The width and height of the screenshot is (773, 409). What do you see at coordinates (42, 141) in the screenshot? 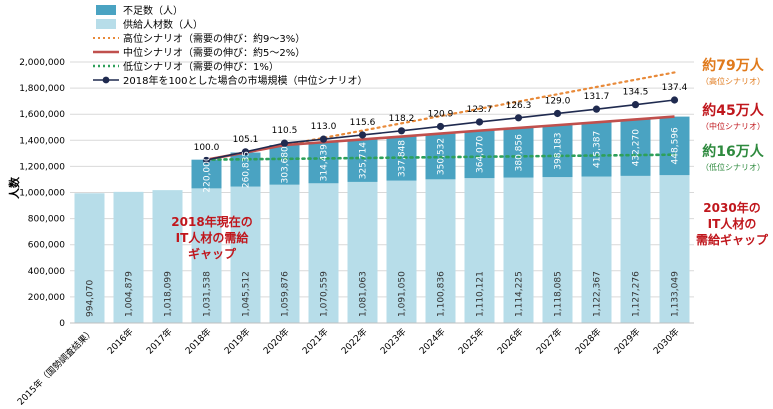
I see `y-tick-label: 1,400,000` at bounding box center [42, 141].